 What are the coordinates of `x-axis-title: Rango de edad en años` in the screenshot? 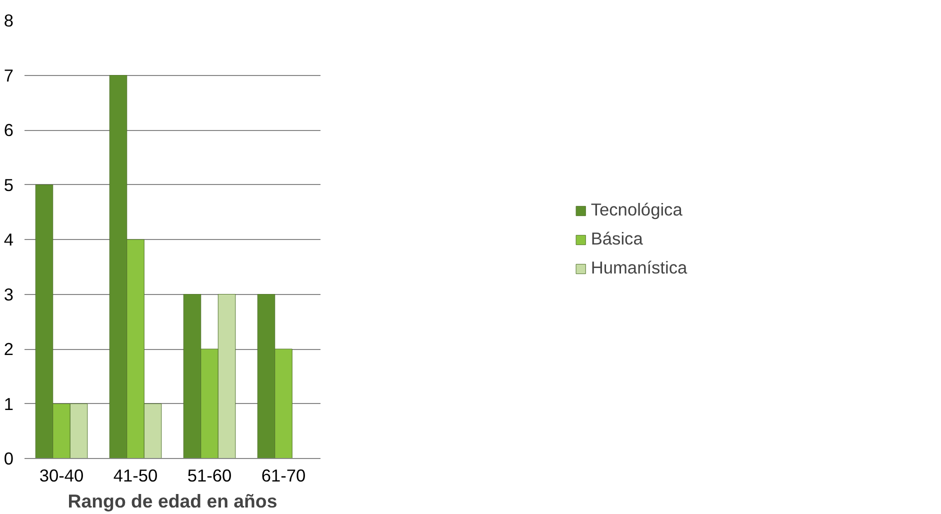 It's located at (173, 501).